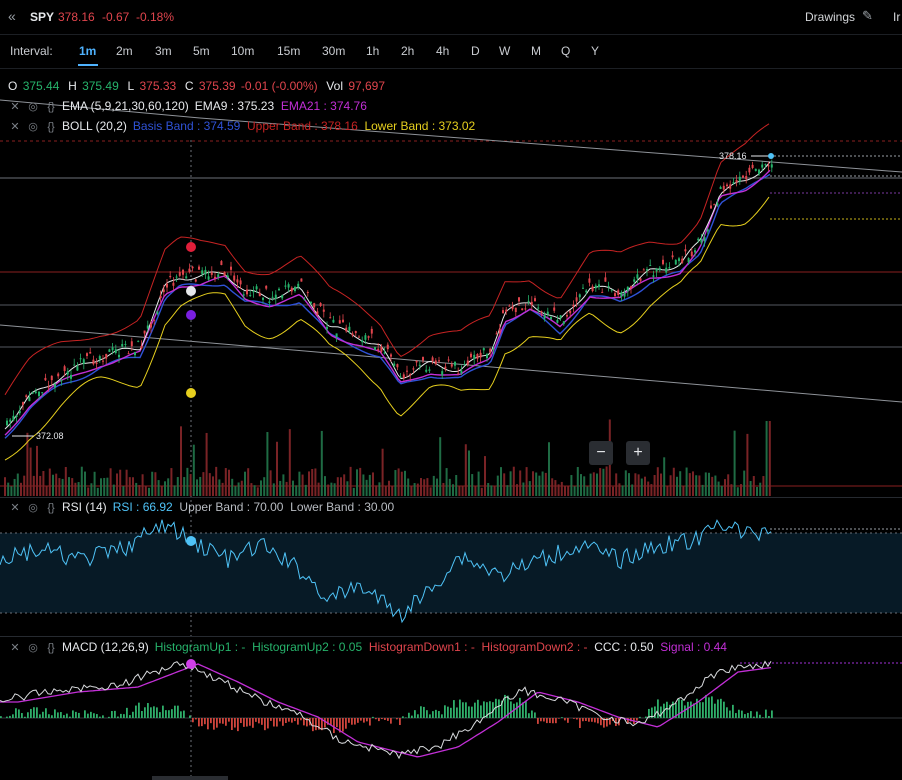 This screenshot has width=902, height=780. I want to click on interval-4h: 4h, so click(443, 51).